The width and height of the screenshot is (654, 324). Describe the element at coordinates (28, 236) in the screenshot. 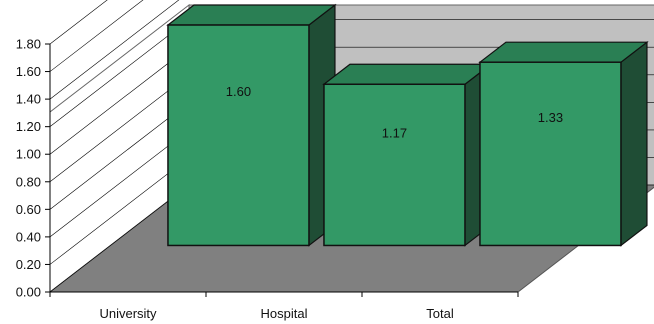

I see `y-tick-label: 0.40` at that location.